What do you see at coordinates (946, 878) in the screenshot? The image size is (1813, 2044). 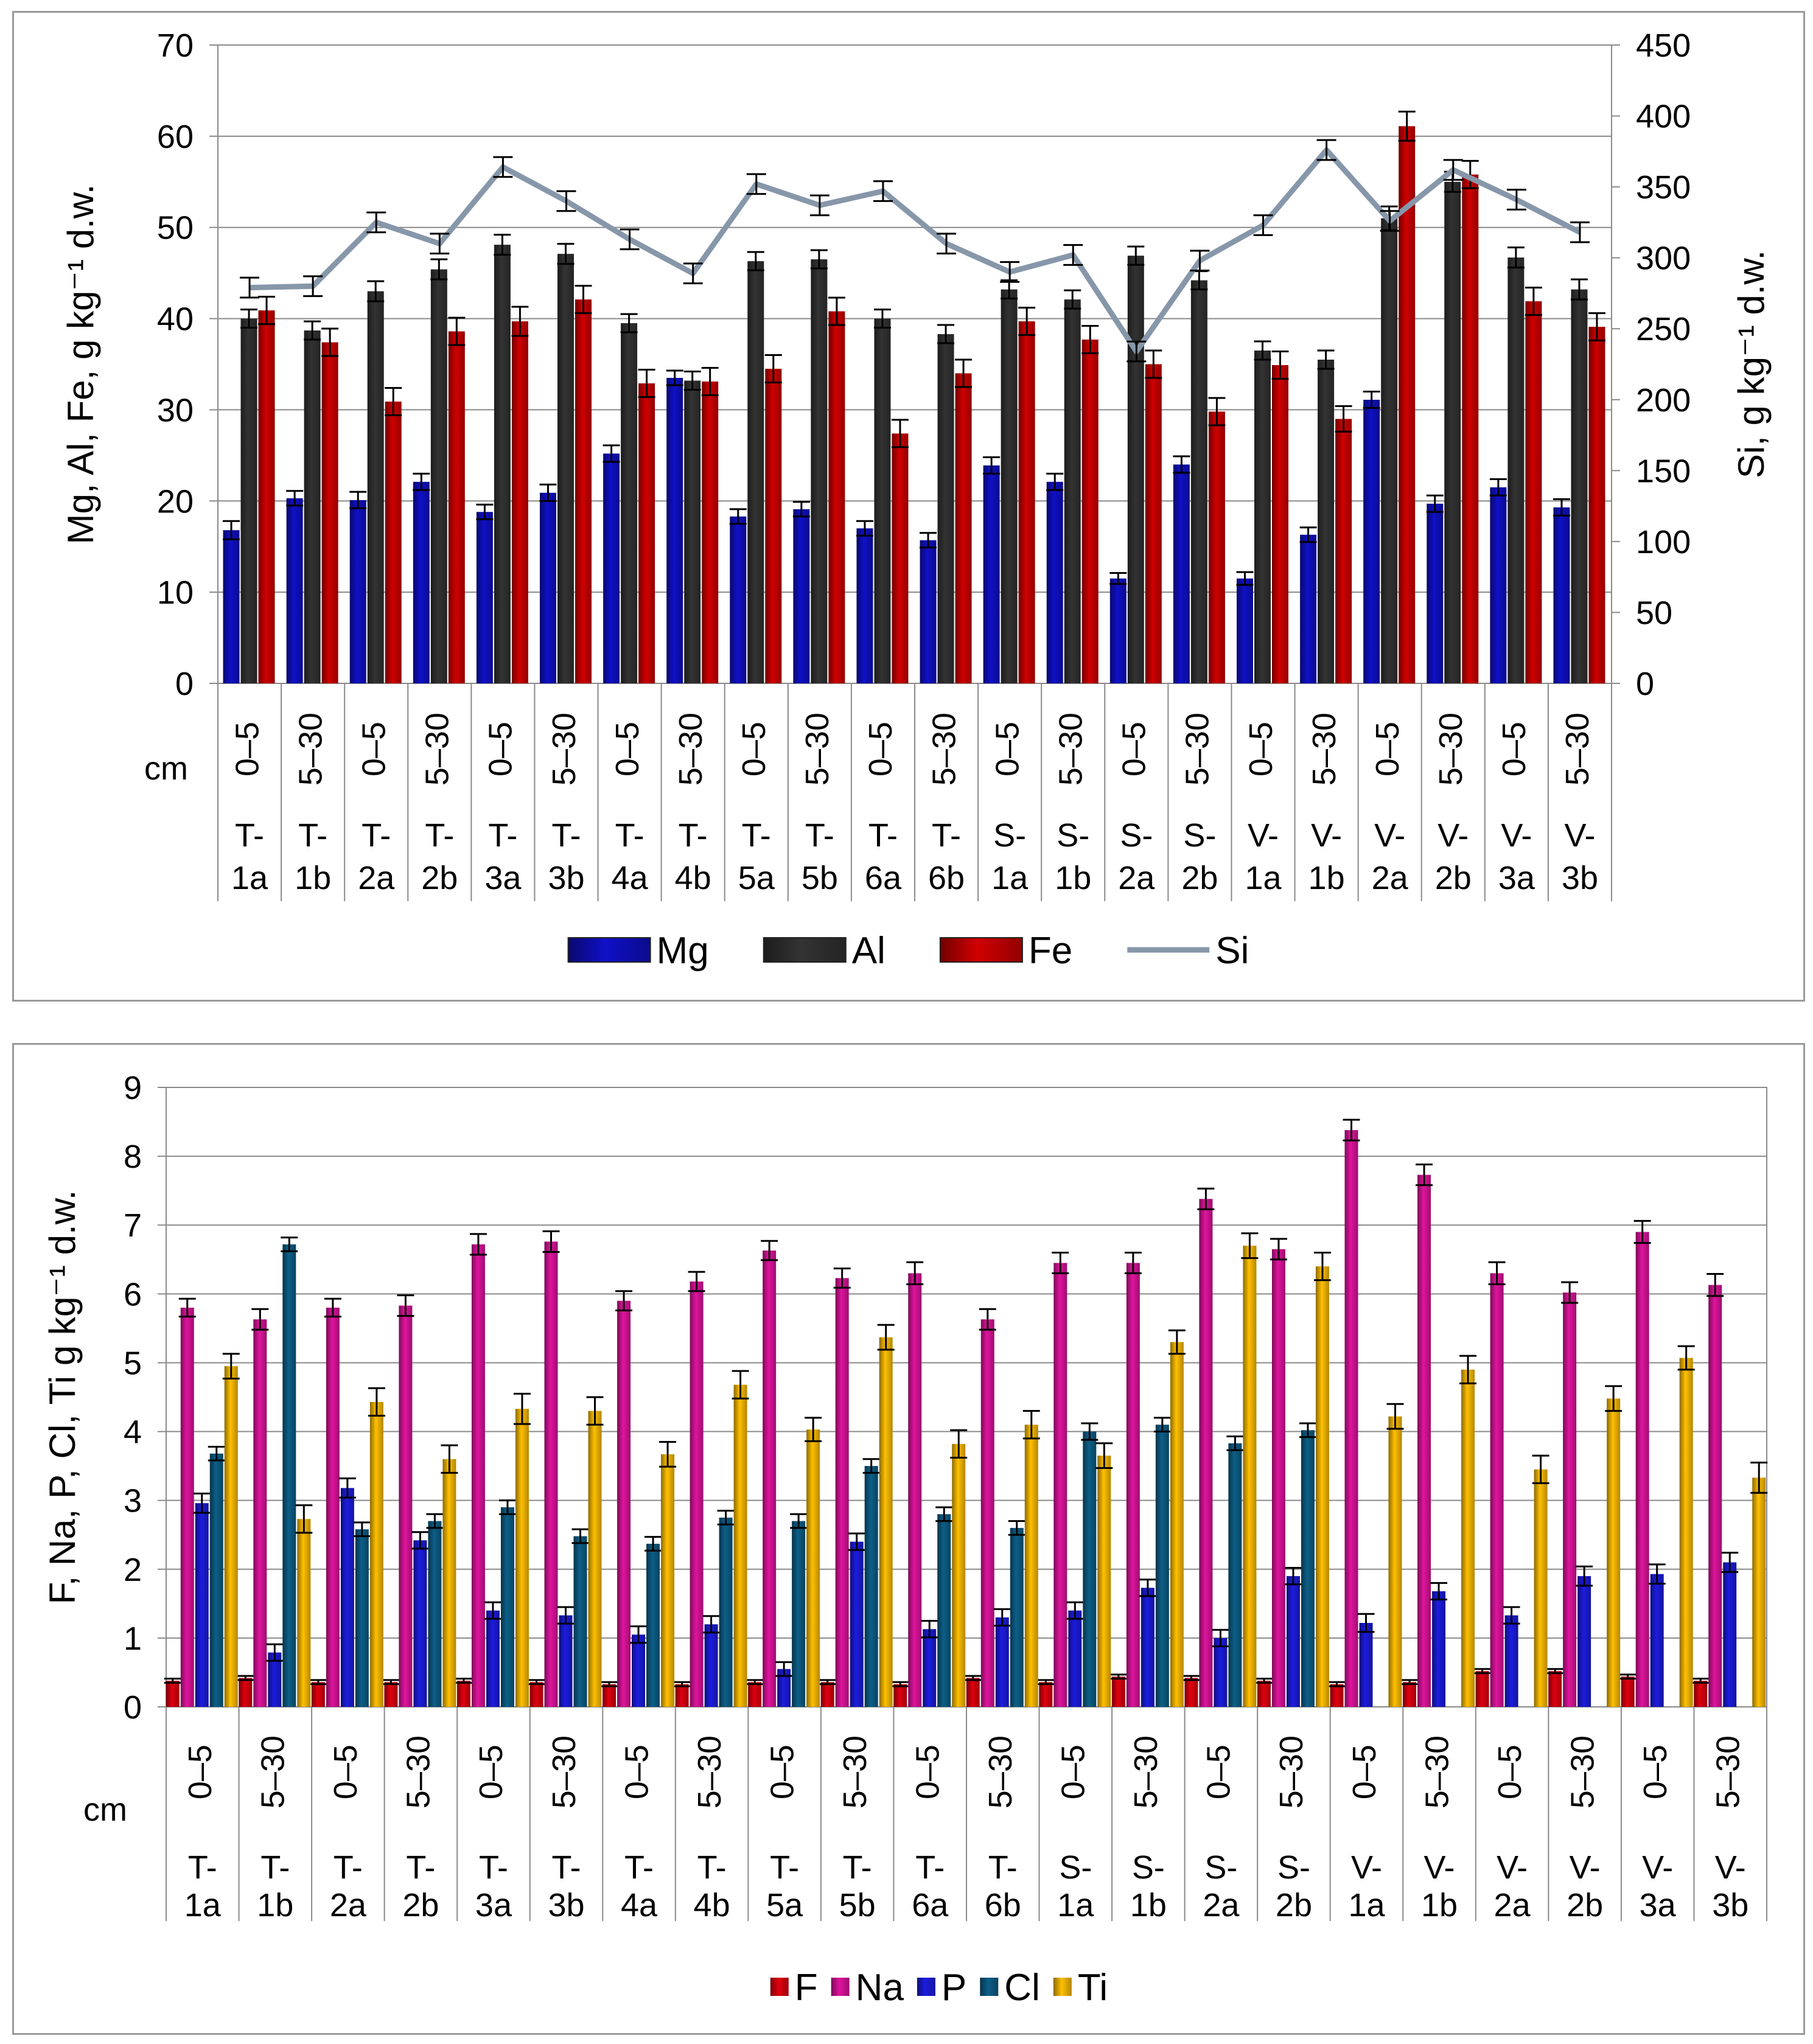 I see `site-label-code: 6b` at bounding box center [946, 878].